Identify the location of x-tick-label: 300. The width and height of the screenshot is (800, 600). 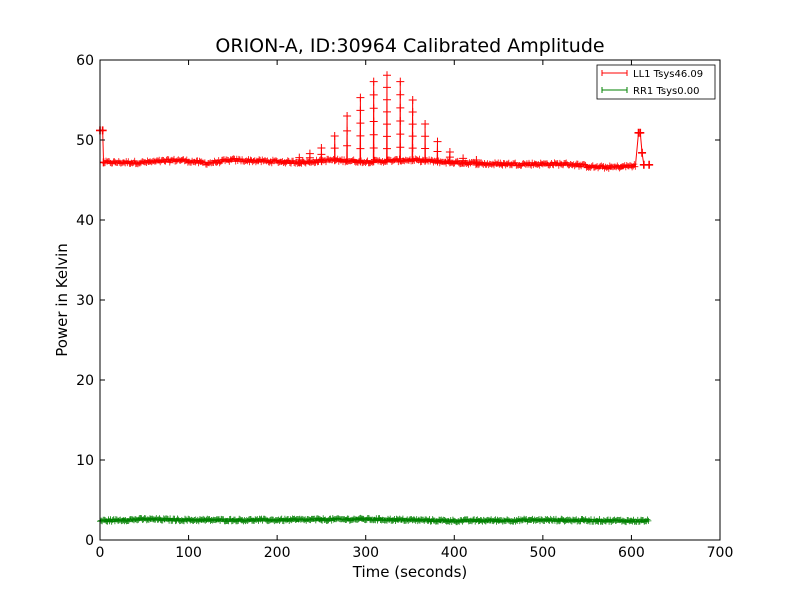
(365, 553).